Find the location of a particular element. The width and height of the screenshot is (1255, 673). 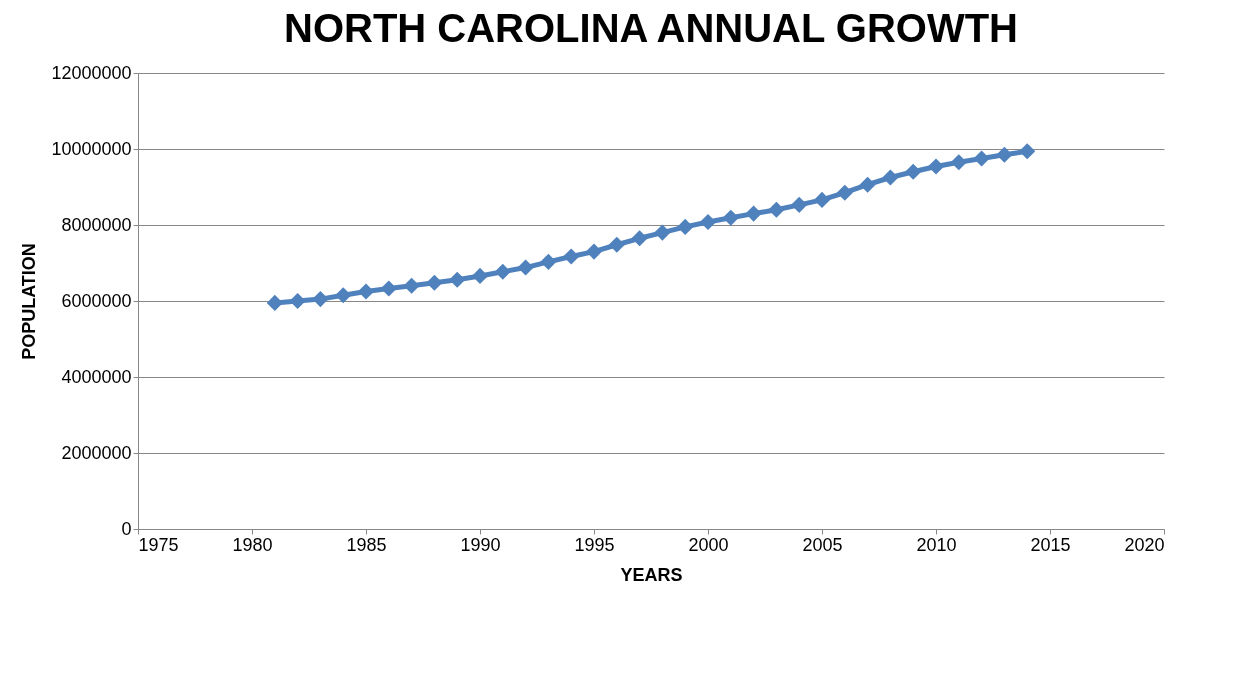

y-tick-label: 10000000 is located at coordinates (91, 148).